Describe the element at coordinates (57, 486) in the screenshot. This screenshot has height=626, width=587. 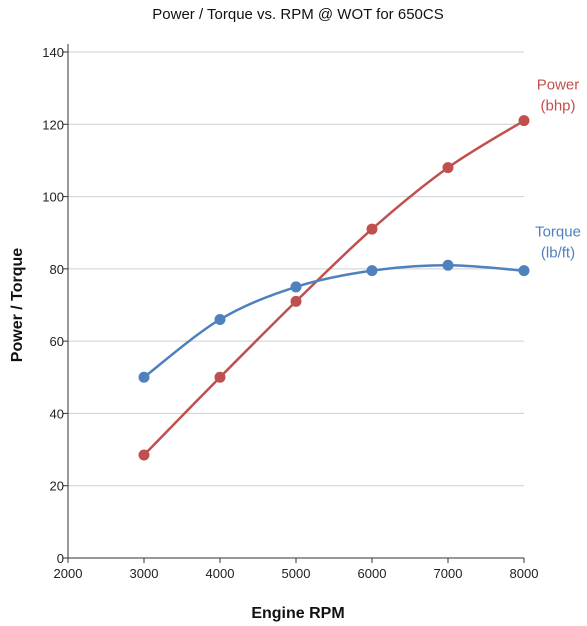
I see `y-tick-label: 20` at that location.